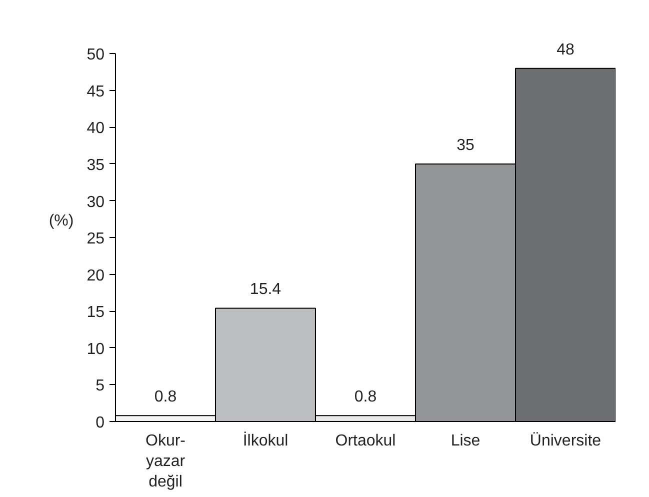  I want to click on data-label: 15.4, so click(266, 289).